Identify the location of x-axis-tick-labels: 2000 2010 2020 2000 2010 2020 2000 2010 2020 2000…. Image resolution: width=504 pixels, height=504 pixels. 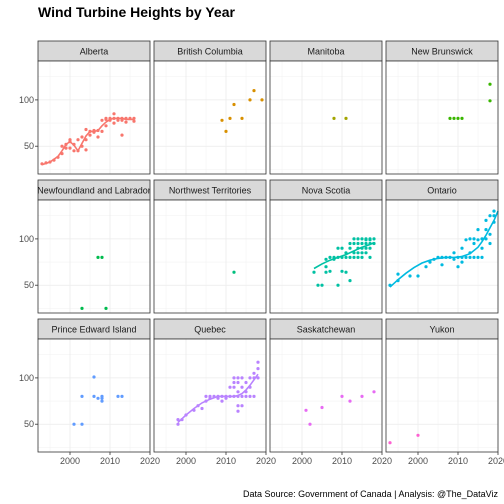
(282, 461).